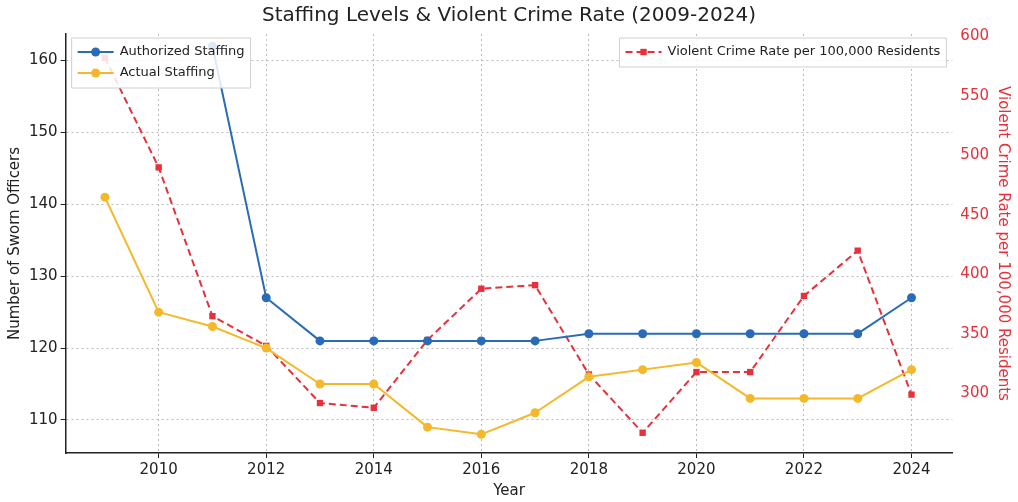  What do you see at coordinates (975, 332) in the screenshot?
I see `y2-tick-label: 350` at bounding box center [975, 332].